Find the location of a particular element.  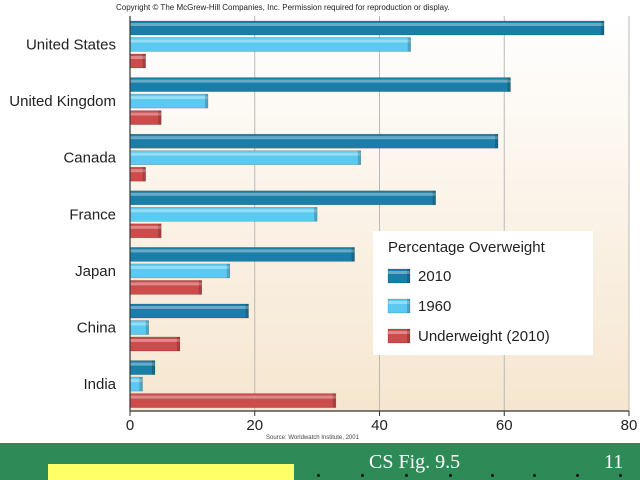

category-label: United States is located at coordinates (71, 45).